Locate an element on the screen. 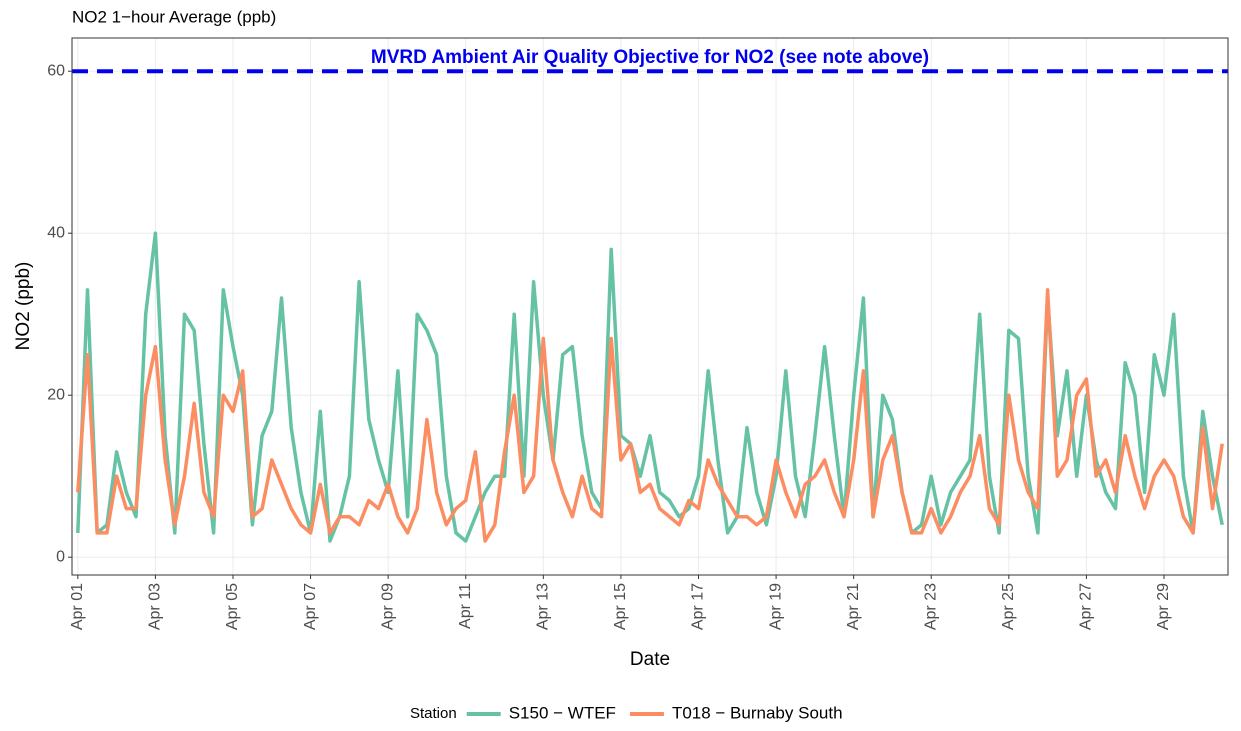  x-tick-label: Apr 25 is located at coordinates (1008, 606).